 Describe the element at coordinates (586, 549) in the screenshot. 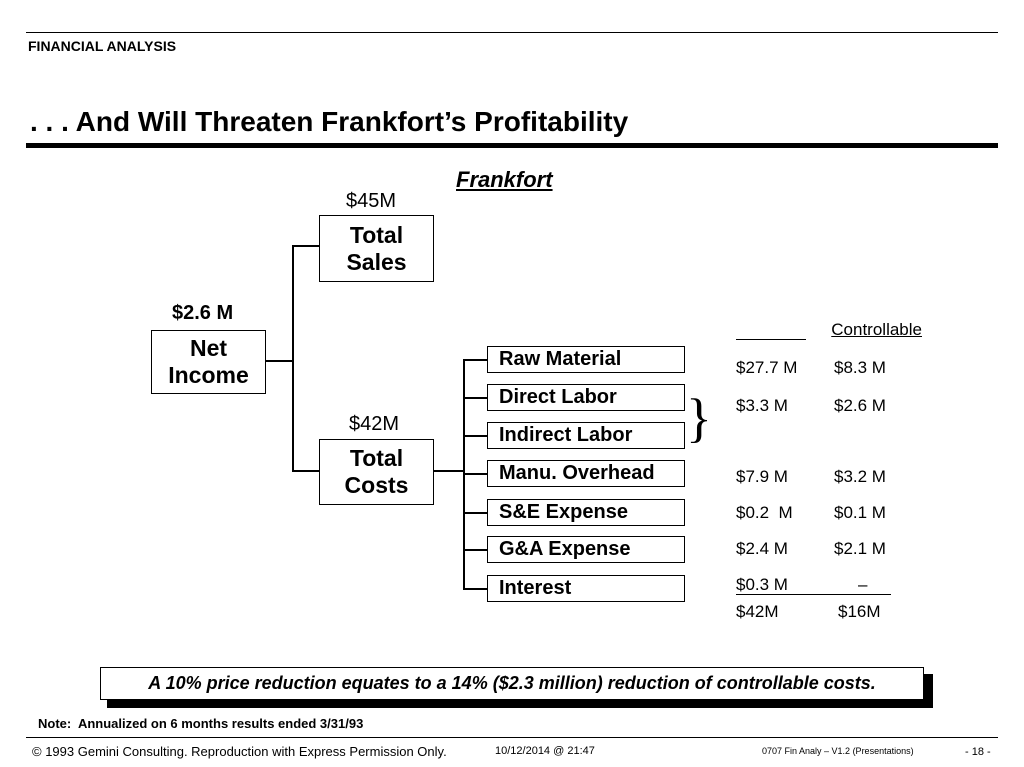

I see `cost-item-ga-expense: G&A Expense` at that location.